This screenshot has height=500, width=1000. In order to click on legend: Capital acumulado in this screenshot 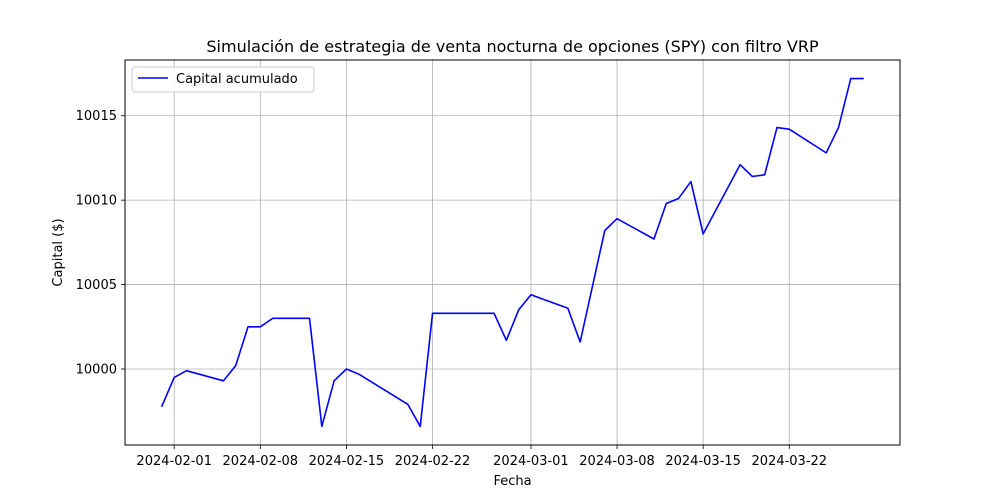, I will do `click(223, 79)`.